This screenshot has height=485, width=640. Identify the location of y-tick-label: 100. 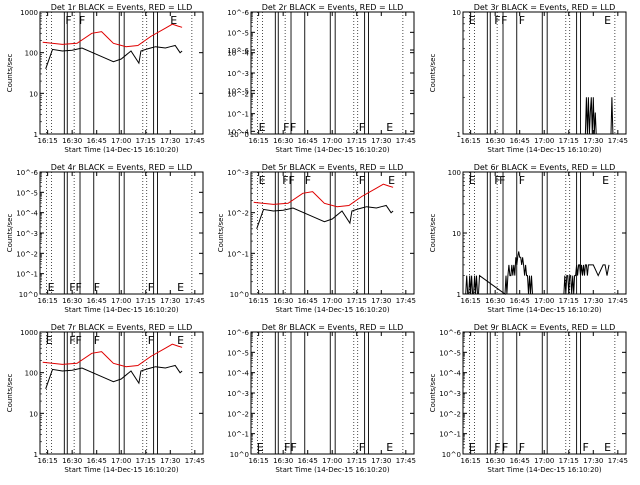
(31, 374).